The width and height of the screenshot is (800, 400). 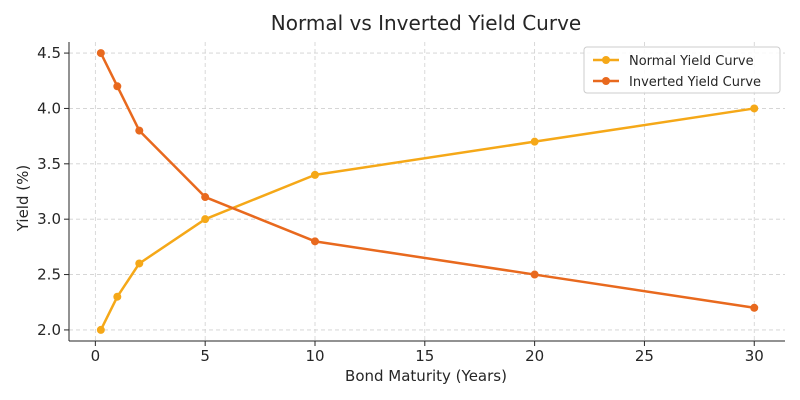 I want to click on y-tick-label: 3.0, so click(x=49, y=219).